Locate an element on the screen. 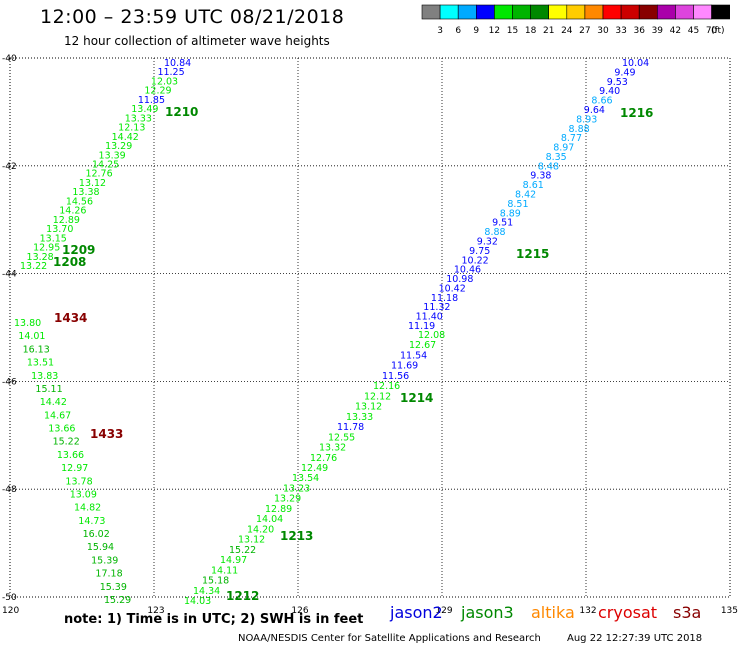 Image resolution: width=740 pixels, height=650 pixels. swh-value: 12.29 is located at coordinates (157, 91).